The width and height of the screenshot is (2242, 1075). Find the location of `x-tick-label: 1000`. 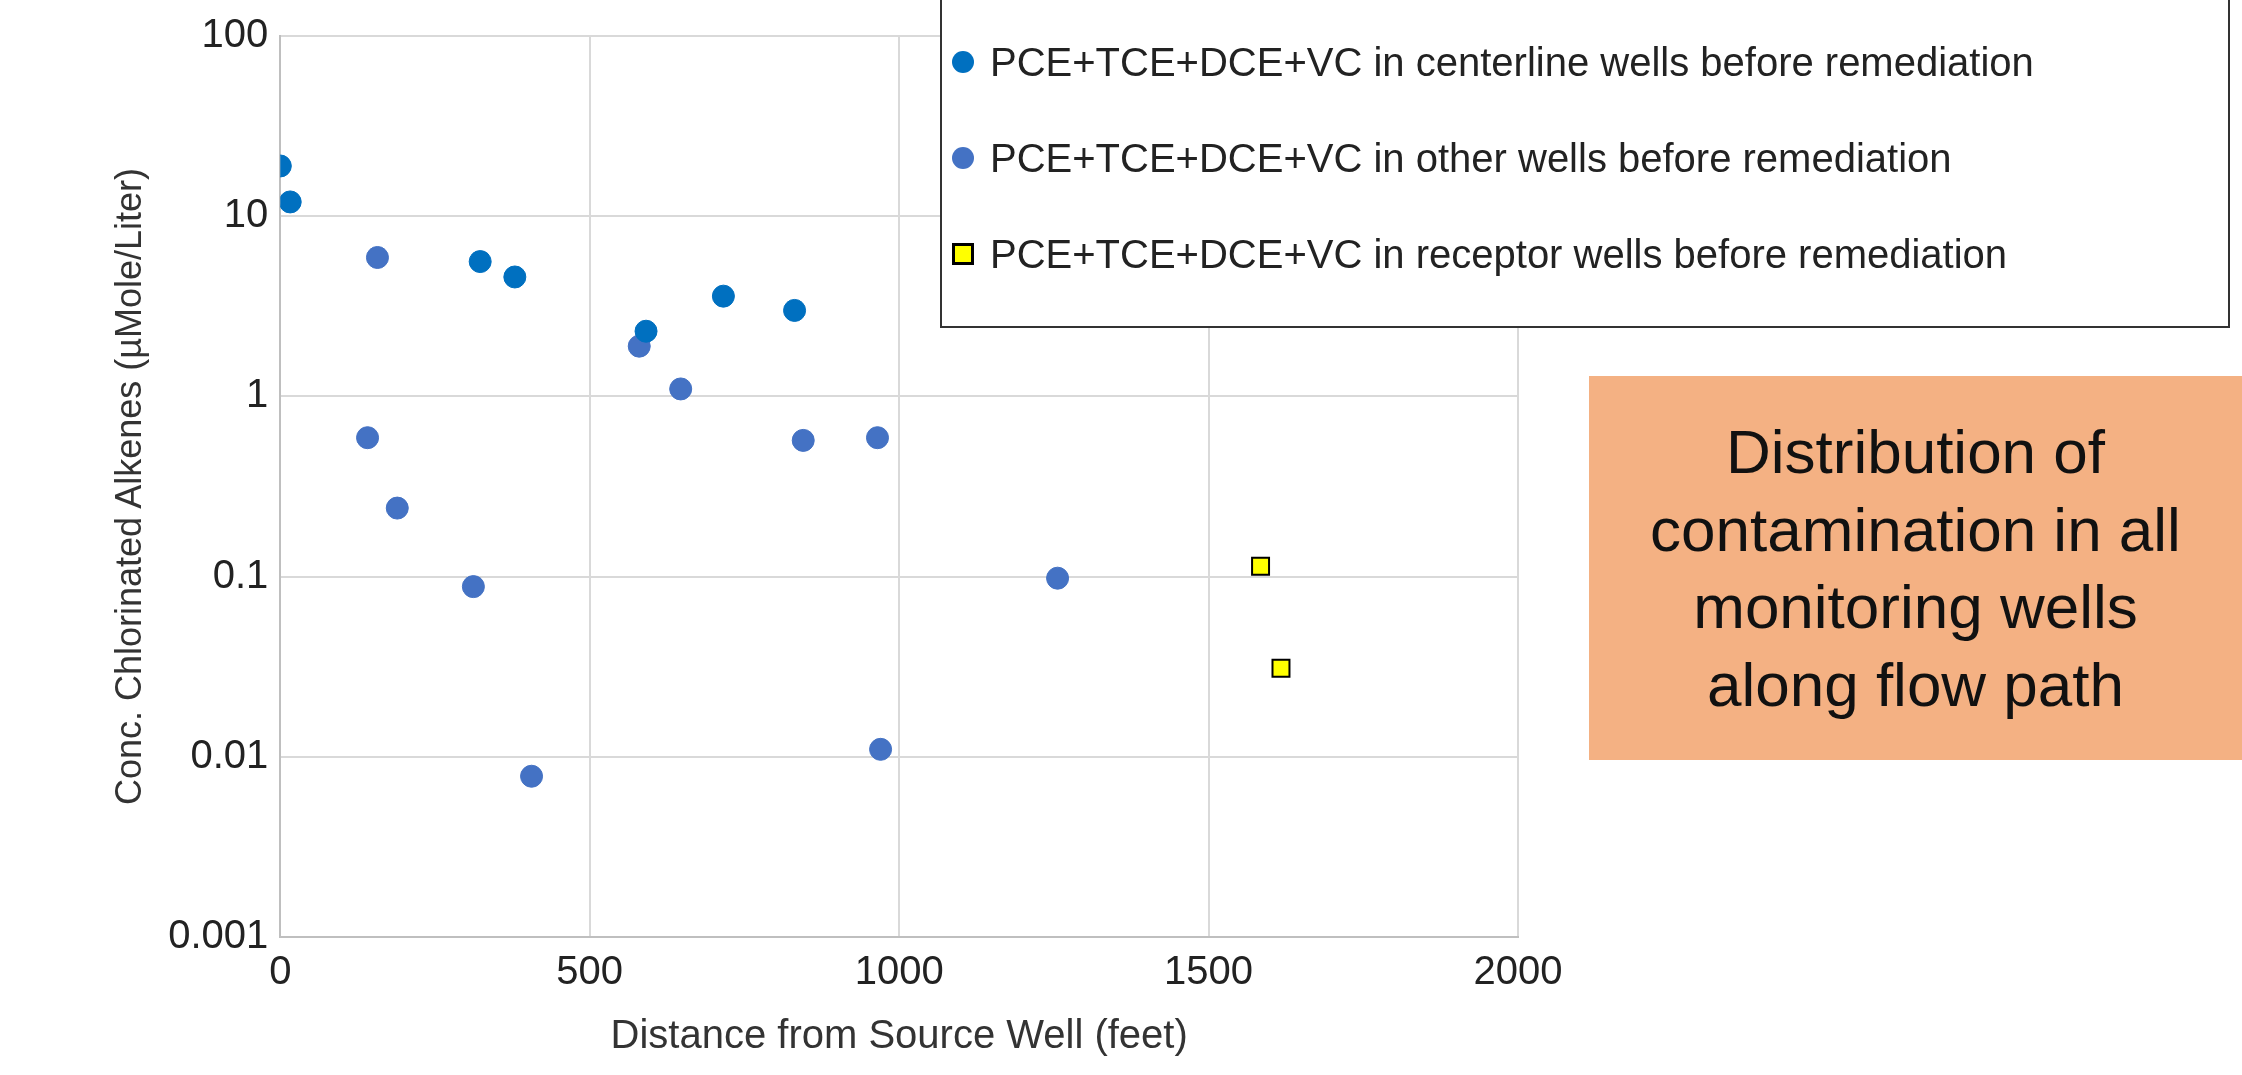

x-tick-label: 1000 is located at coordinates (899, 970).